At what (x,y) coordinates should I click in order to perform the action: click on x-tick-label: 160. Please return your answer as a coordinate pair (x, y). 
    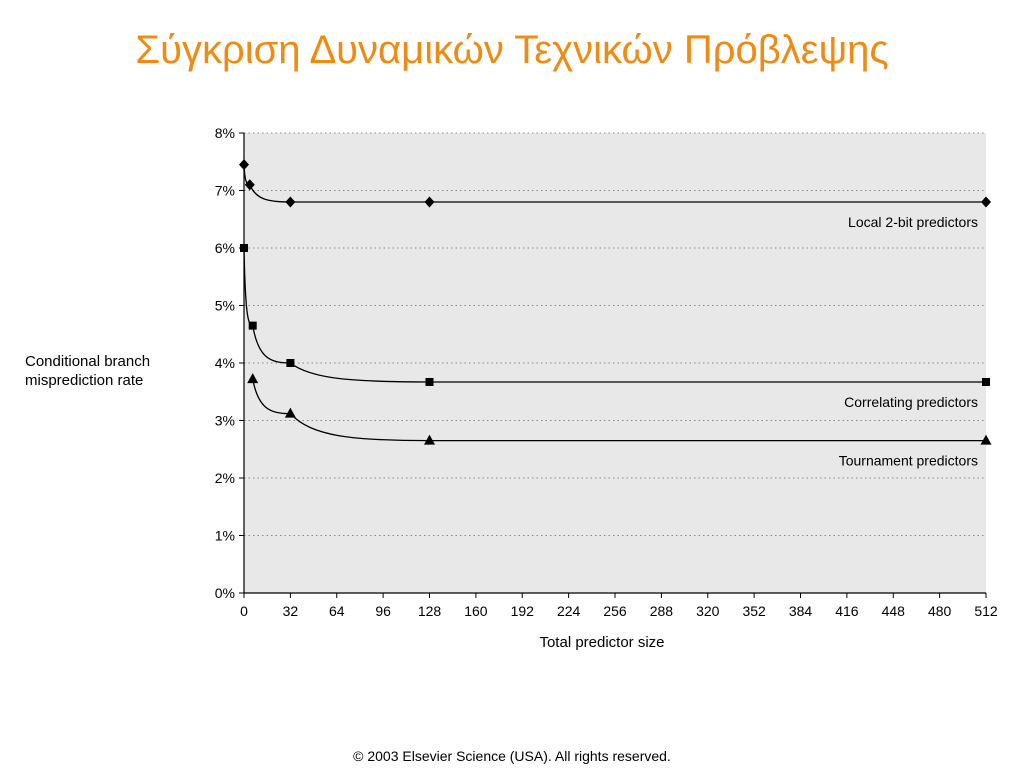
    Looking at the image, I should click on (476, 611).